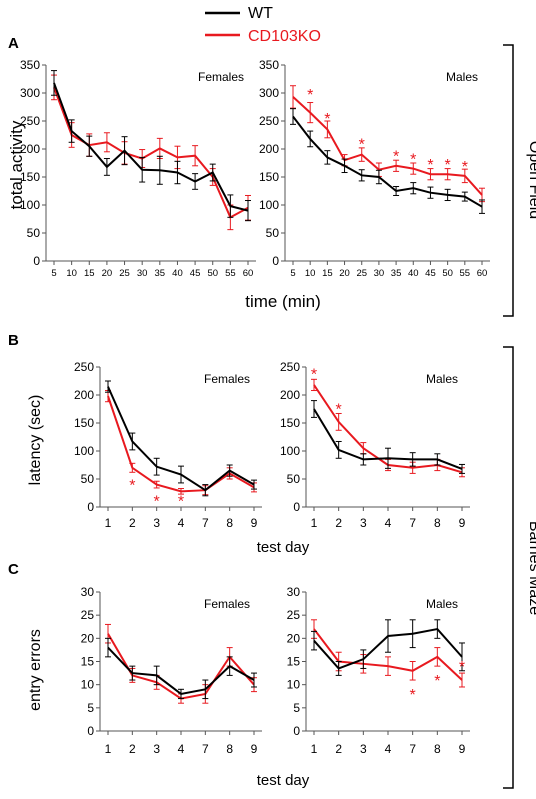  What do you see at coordinates (508, 180) in the screenshot?
I see `bracket-open-field` at bounding box center [508, 180].